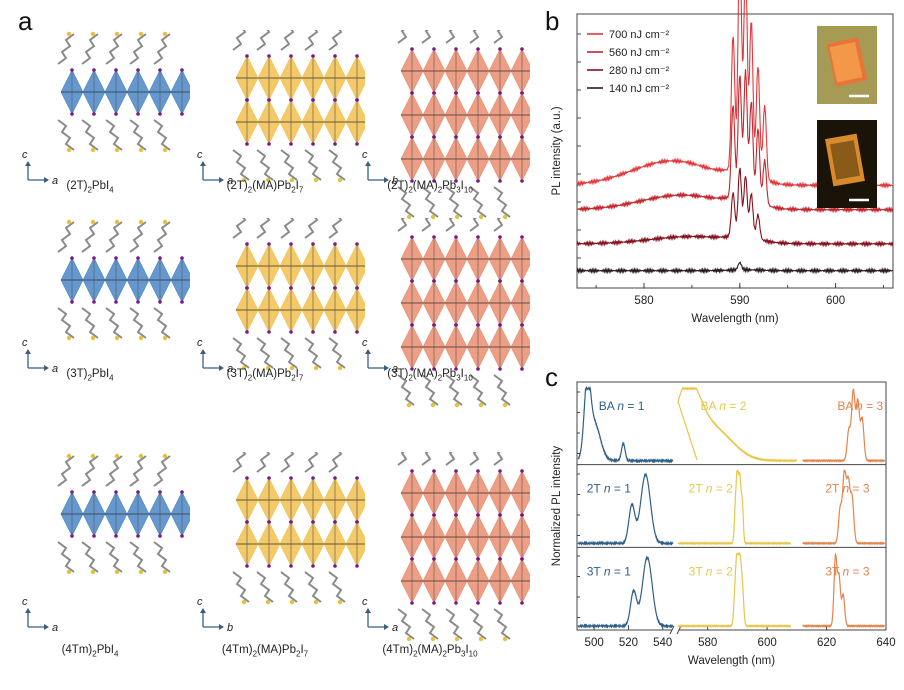 This screenshot has height=690, width=904. I want to click on plot-frame, so click(735, 151).